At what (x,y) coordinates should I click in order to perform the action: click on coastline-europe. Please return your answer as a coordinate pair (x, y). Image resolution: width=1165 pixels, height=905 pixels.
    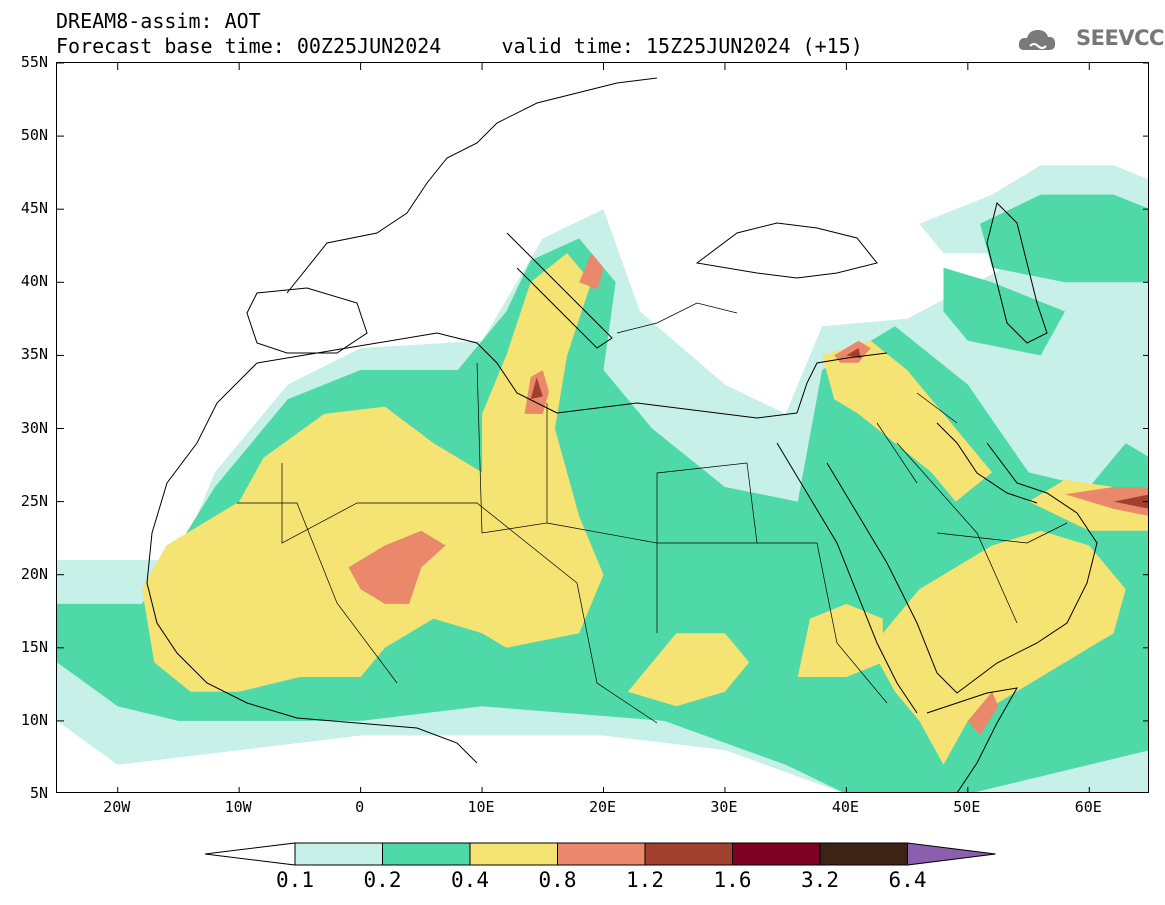
    Looking at the image, I should click on (472, 185).